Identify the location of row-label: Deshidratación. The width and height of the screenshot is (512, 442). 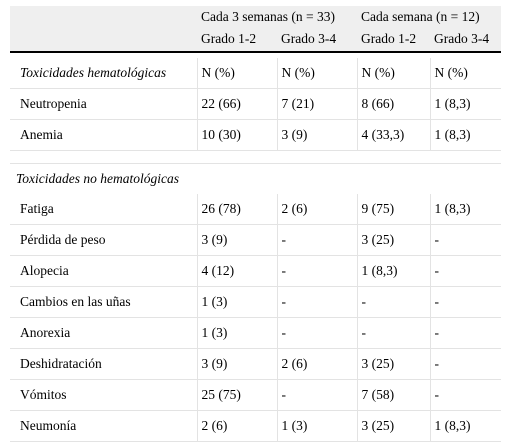
(103, 364).